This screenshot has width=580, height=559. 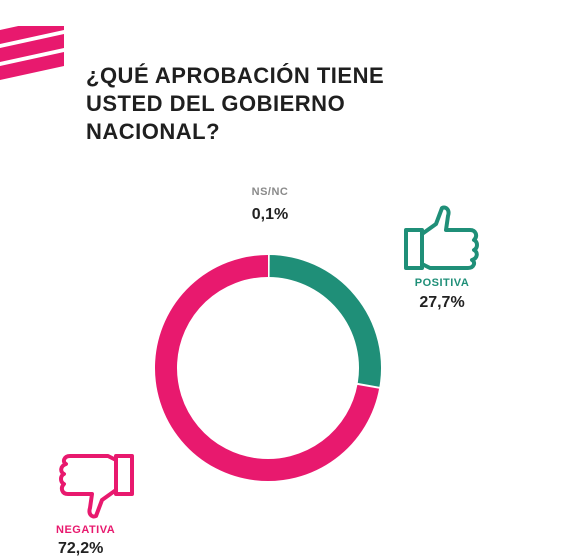 What do you see at coordinates (81, 548) in the screenshot?
I see `negative-value: 72,2%` at bounding box center [81, 548].